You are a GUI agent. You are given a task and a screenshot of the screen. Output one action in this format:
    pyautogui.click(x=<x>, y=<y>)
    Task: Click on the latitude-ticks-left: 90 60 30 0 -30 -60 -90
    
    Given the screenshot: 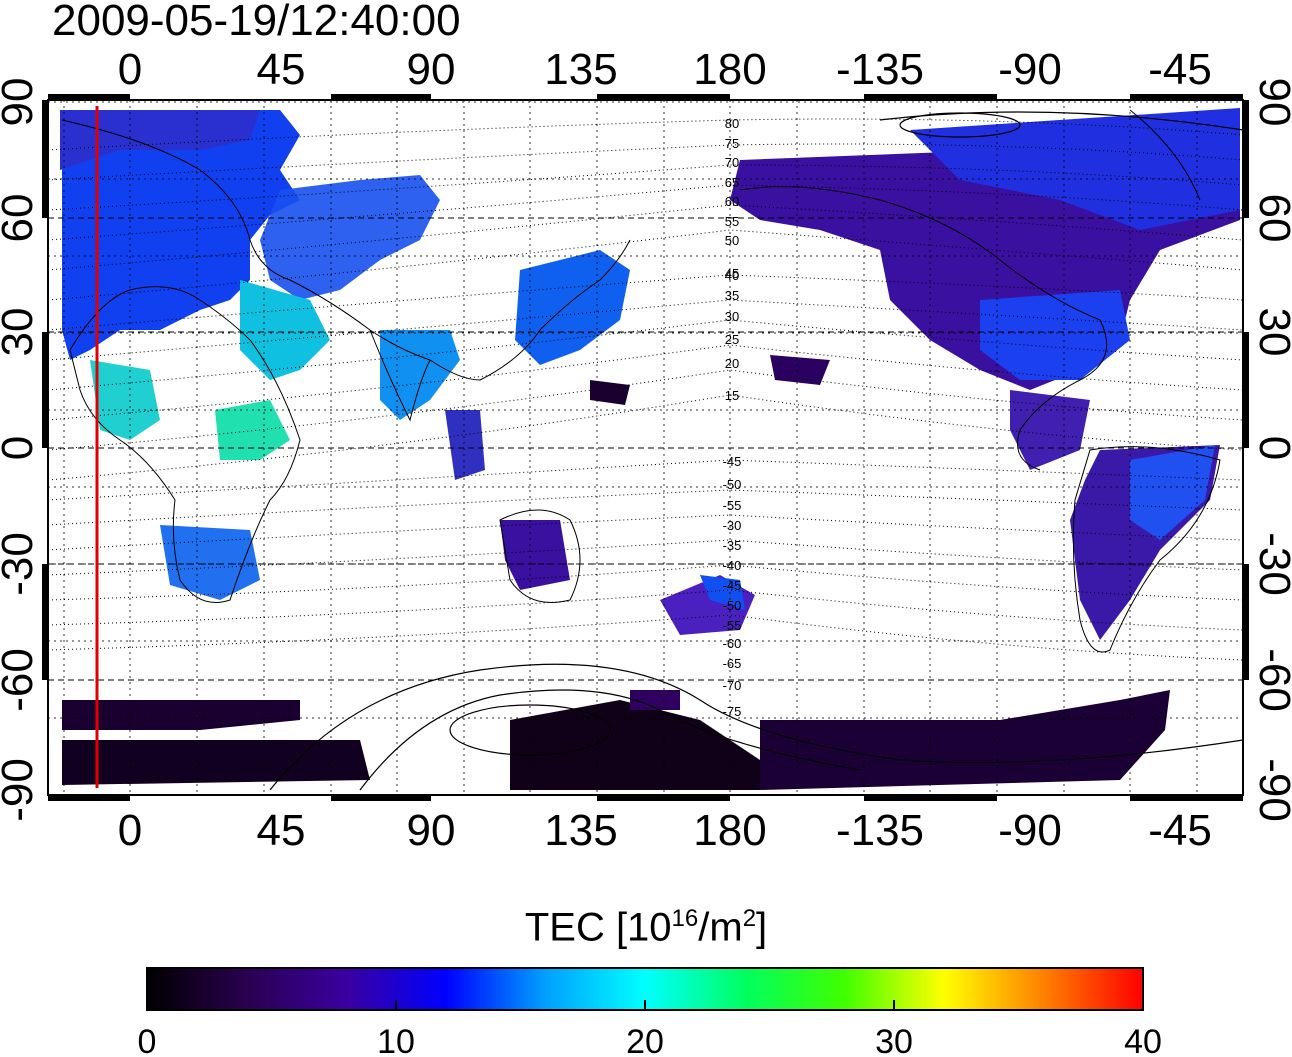 What is the action you would take?
    pyautogui.click(x=21, y=450)
    